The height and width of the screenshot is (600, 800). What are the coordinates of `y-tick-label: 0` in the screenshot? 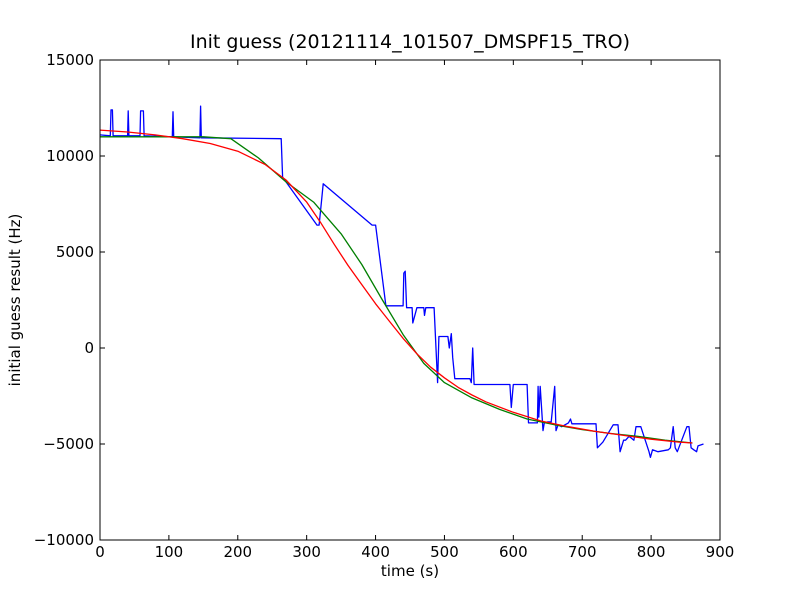 It's located at (89, 348).